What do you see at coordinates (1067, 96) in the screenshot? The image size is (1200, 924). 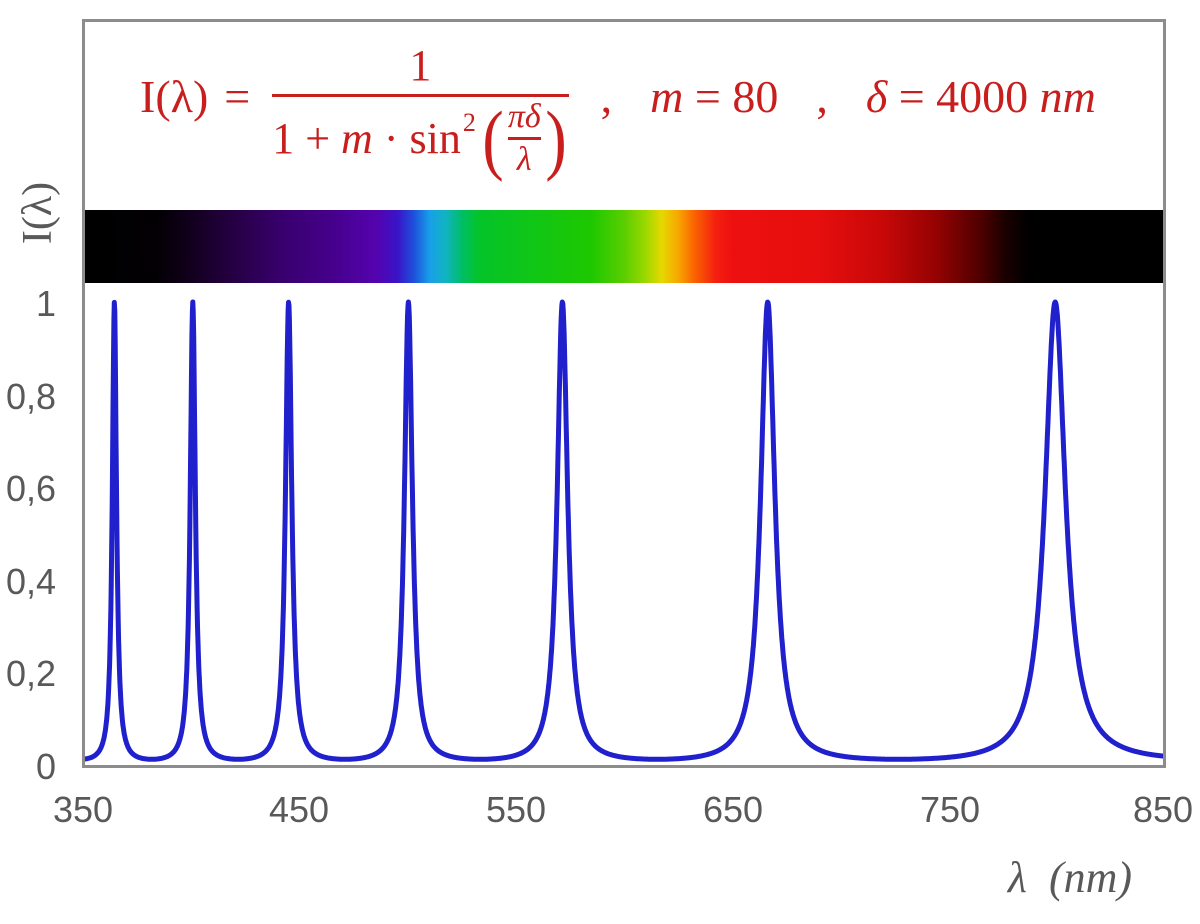 I see `param-delta-unit: nm` at bounding box center [1067, 96].